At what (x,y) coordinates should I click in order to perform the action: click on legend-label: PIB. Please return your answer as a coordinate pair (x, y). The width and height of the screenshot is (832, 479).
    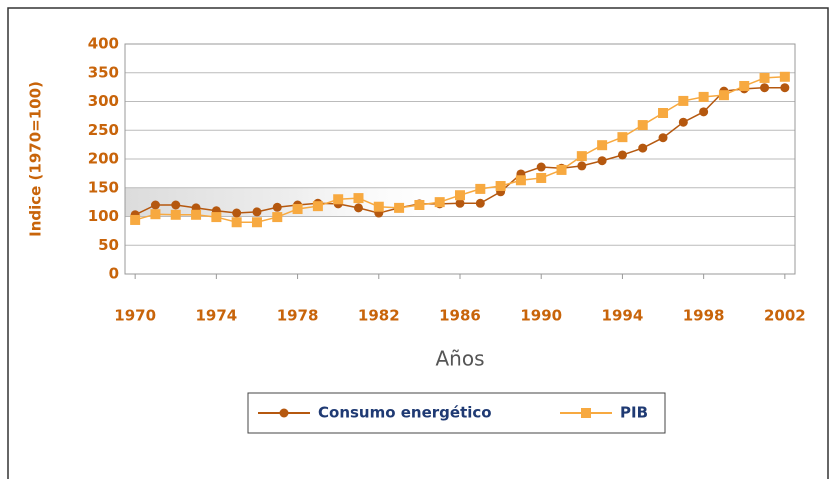
    Looking at the image, I should click on (634, 413).